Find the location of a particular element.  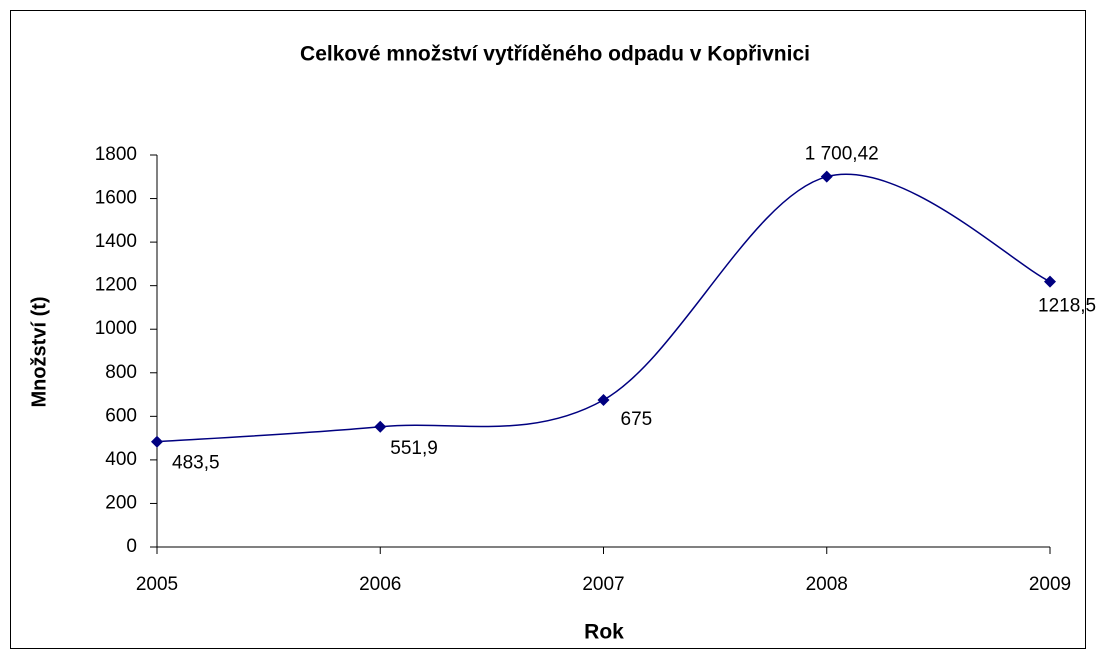

x-tick-label: 2008 is located at coordinates (827, 584).